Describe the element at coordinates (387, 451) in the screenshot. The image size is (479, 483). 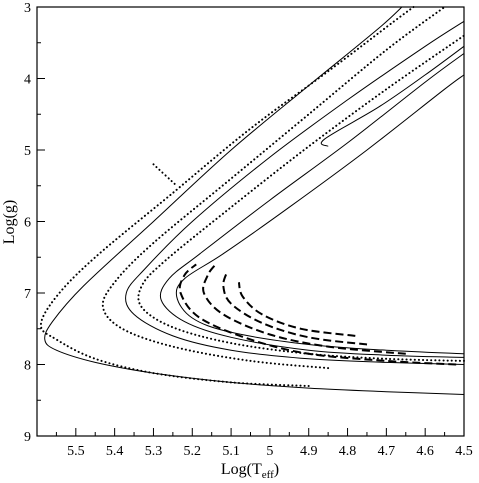
I see `x-tick-label-9: 4.7` at that location.